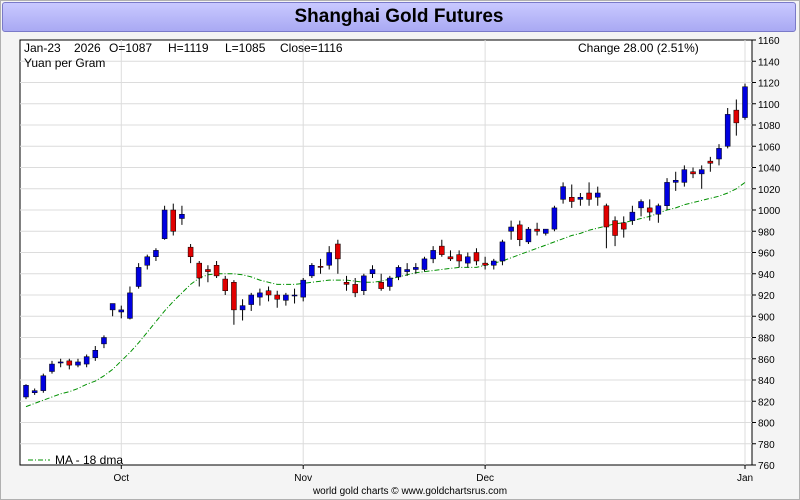  What do you see at coordinates (766, 466) in the screenshot?
I see `y-tick-label: 760` at bounding box center [766, 466].